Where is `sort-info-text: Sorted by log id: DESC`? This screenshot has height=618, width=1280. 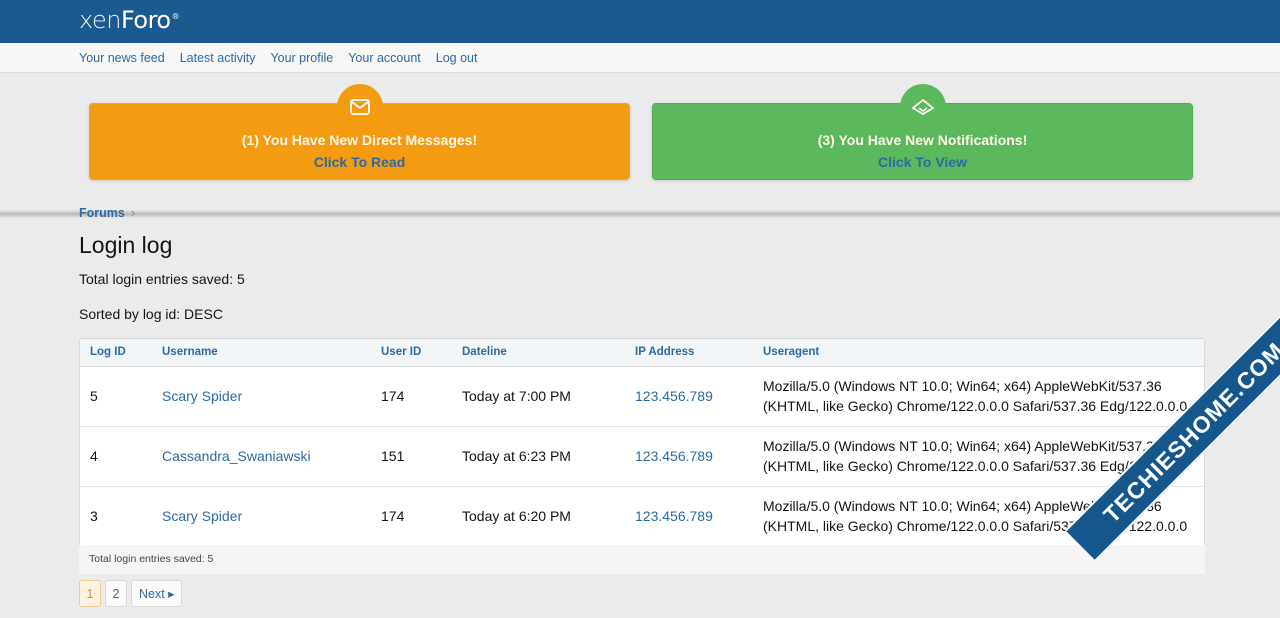
sort-info-text: Sorted by log id: DESC is located at coordinates (151, 314).